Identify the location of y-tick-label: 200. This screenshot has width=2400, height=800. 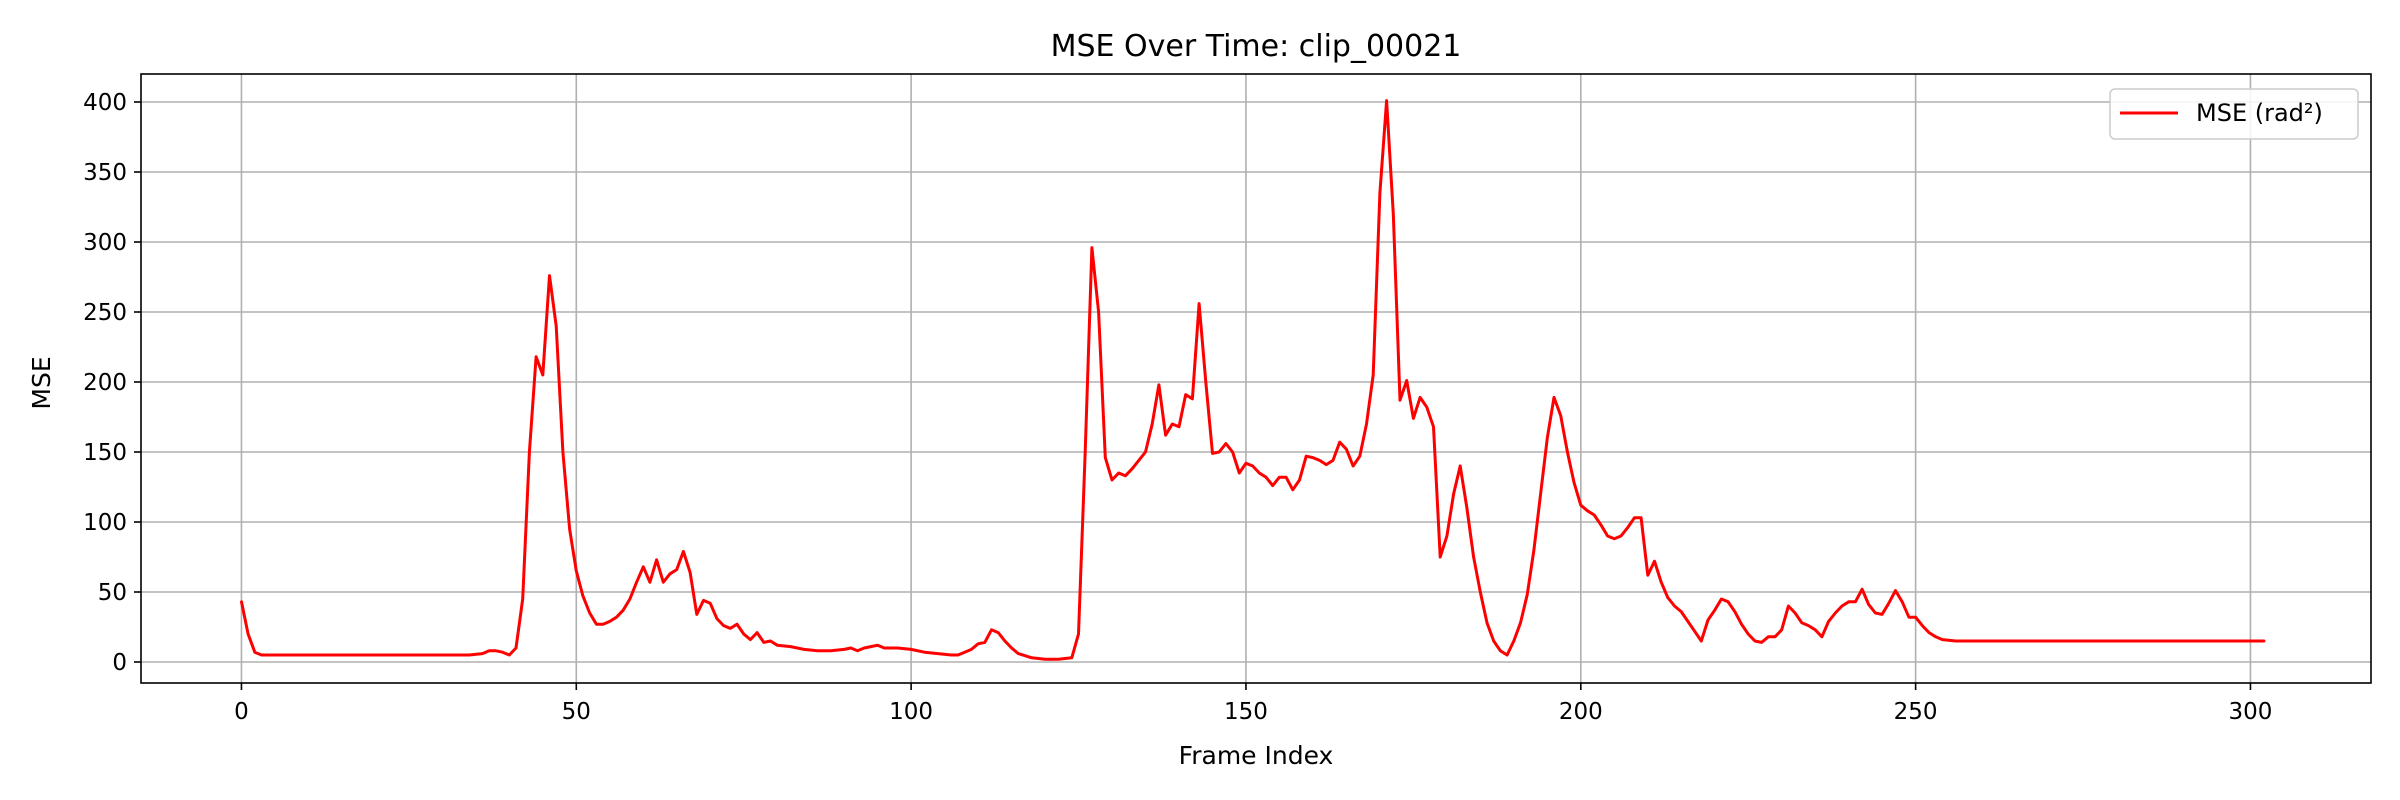
(105, 383).